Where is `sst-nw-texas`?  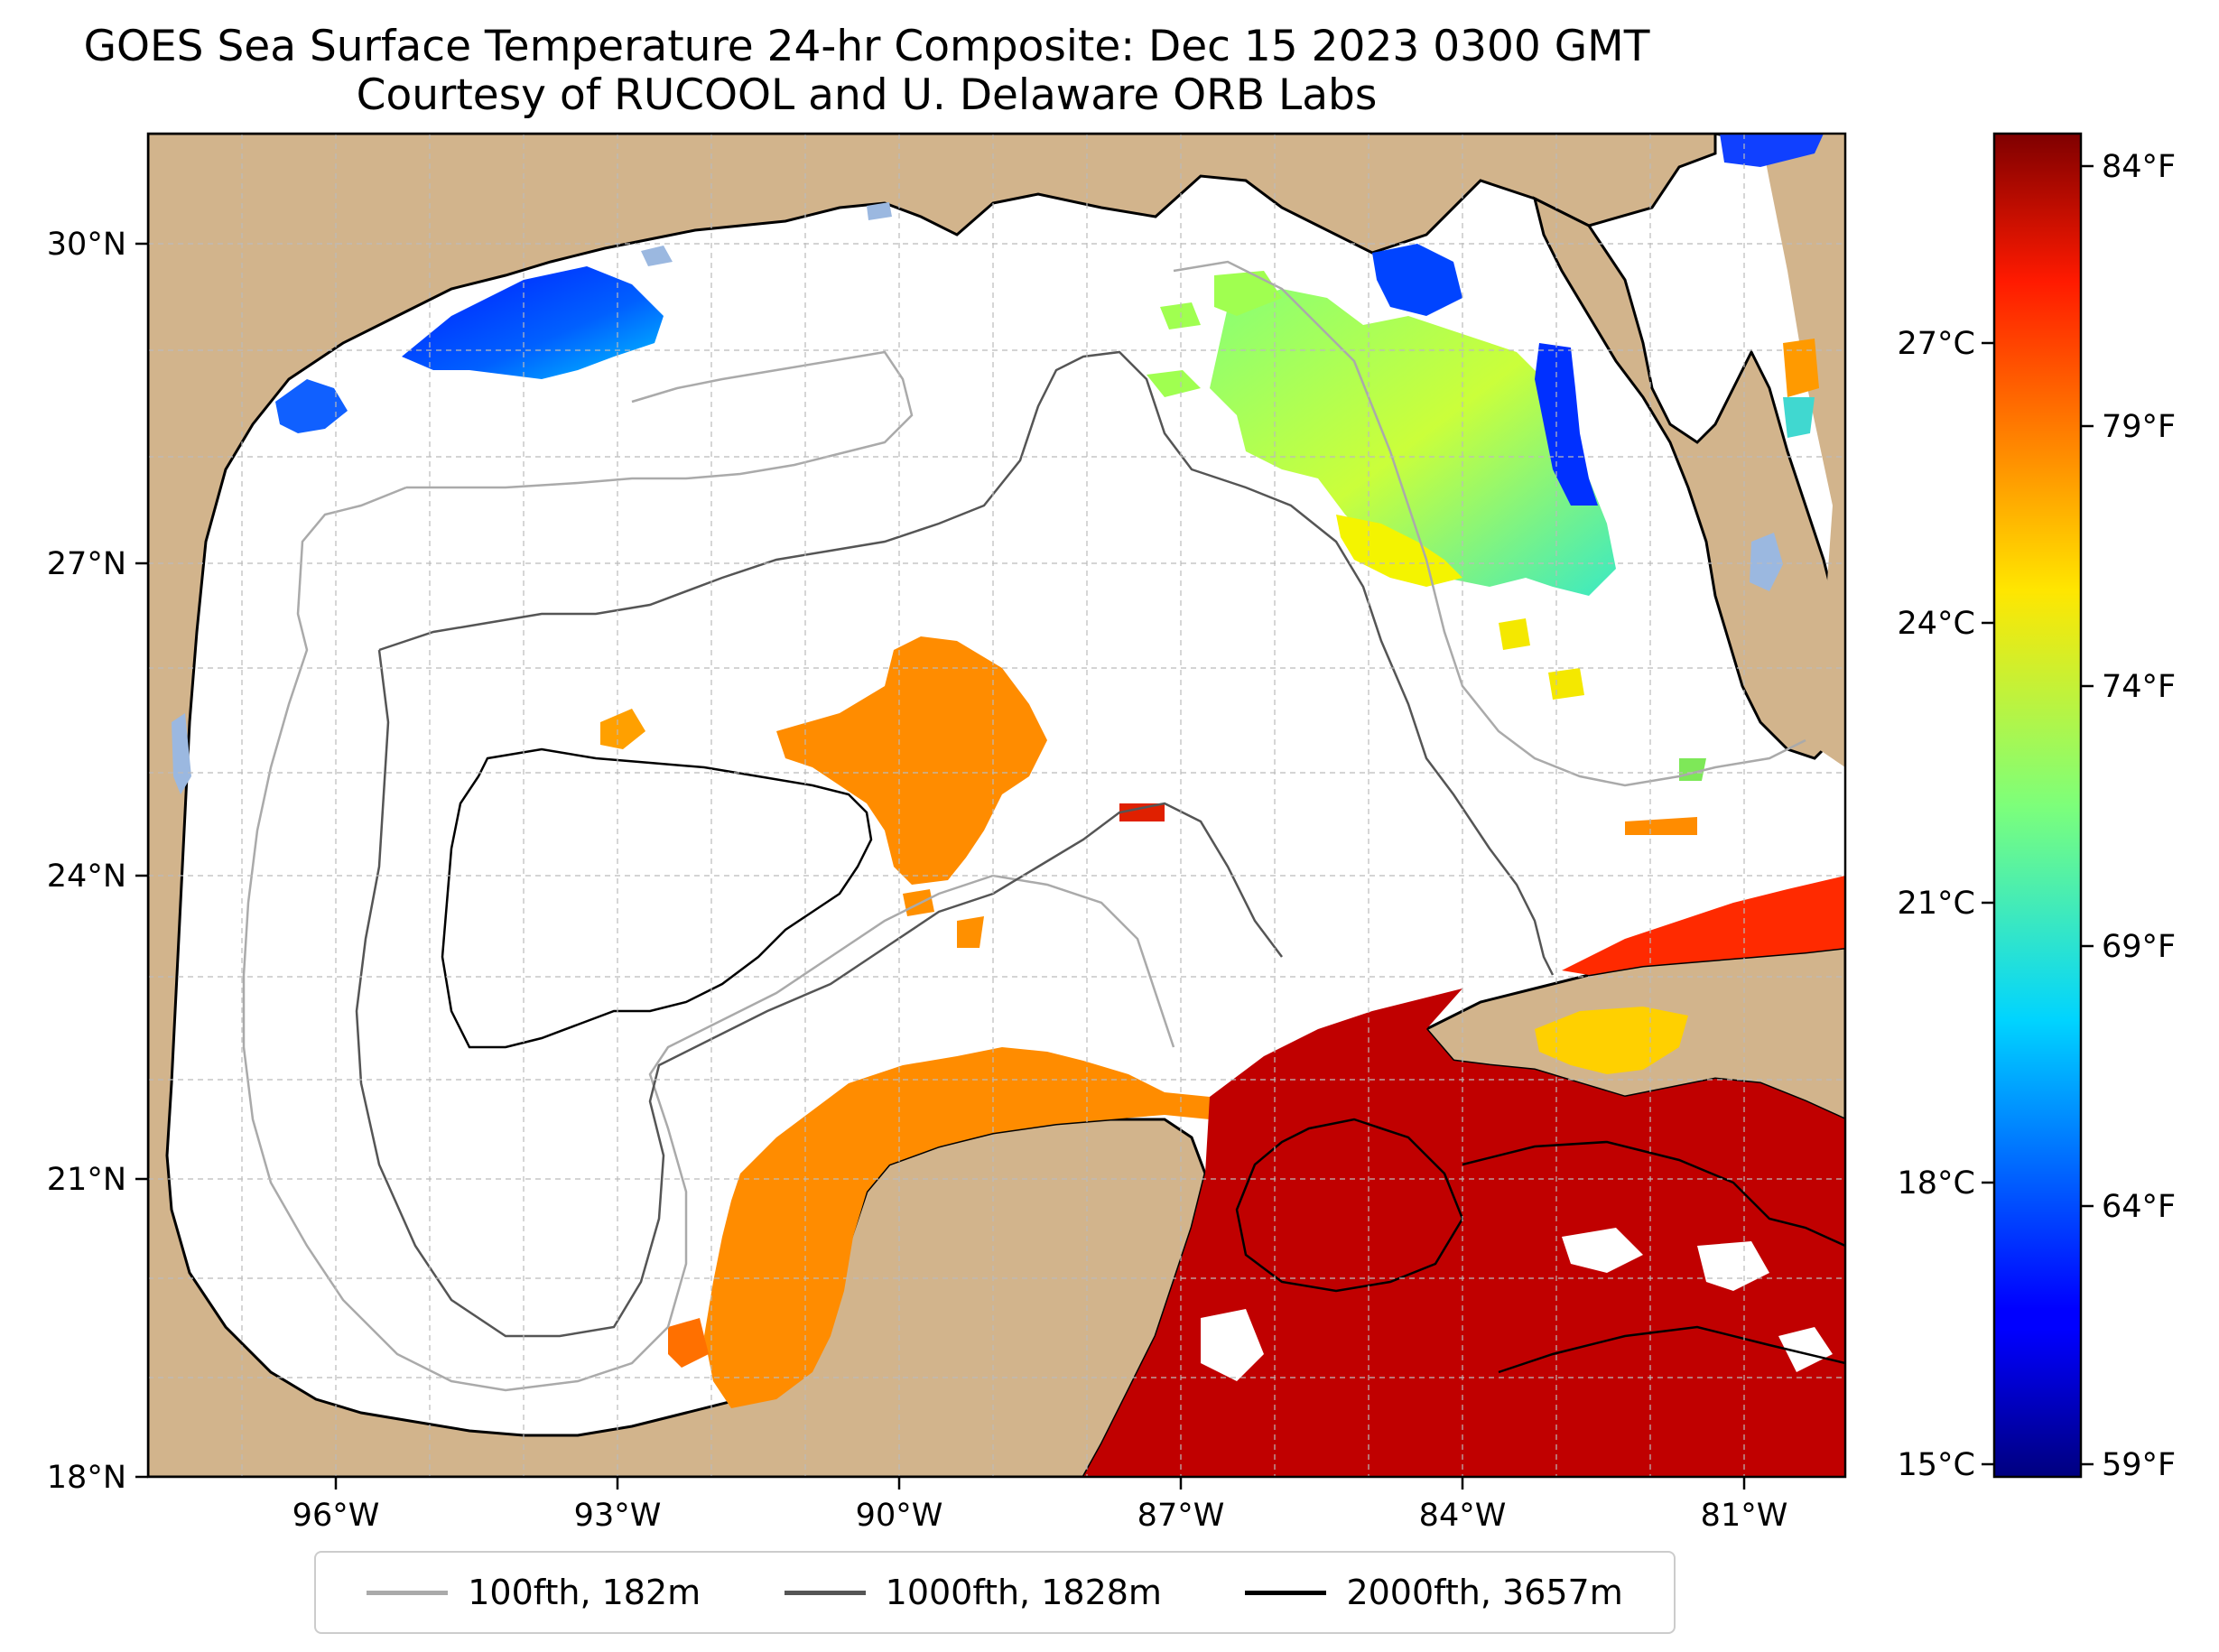 sst-nw-texas is located at coordinates (533, 322).